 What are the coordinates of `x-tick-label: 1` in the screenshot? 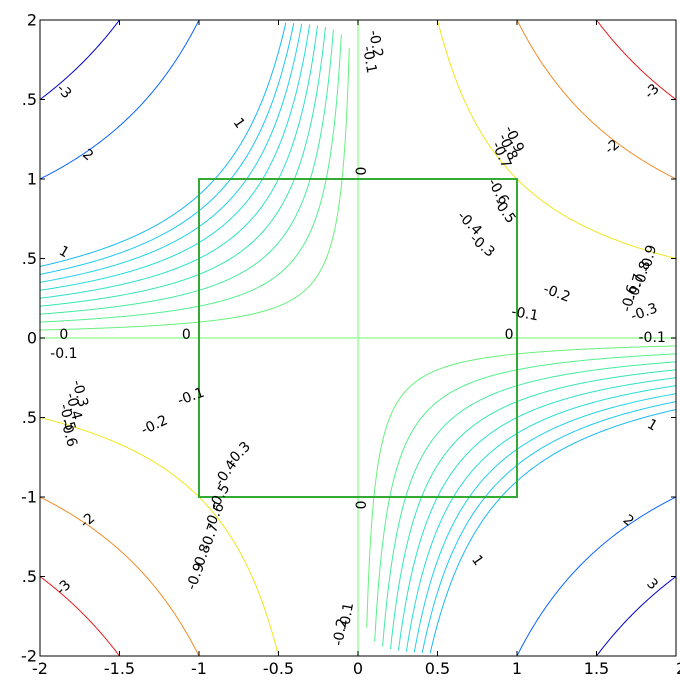 It's located at (517, 668).